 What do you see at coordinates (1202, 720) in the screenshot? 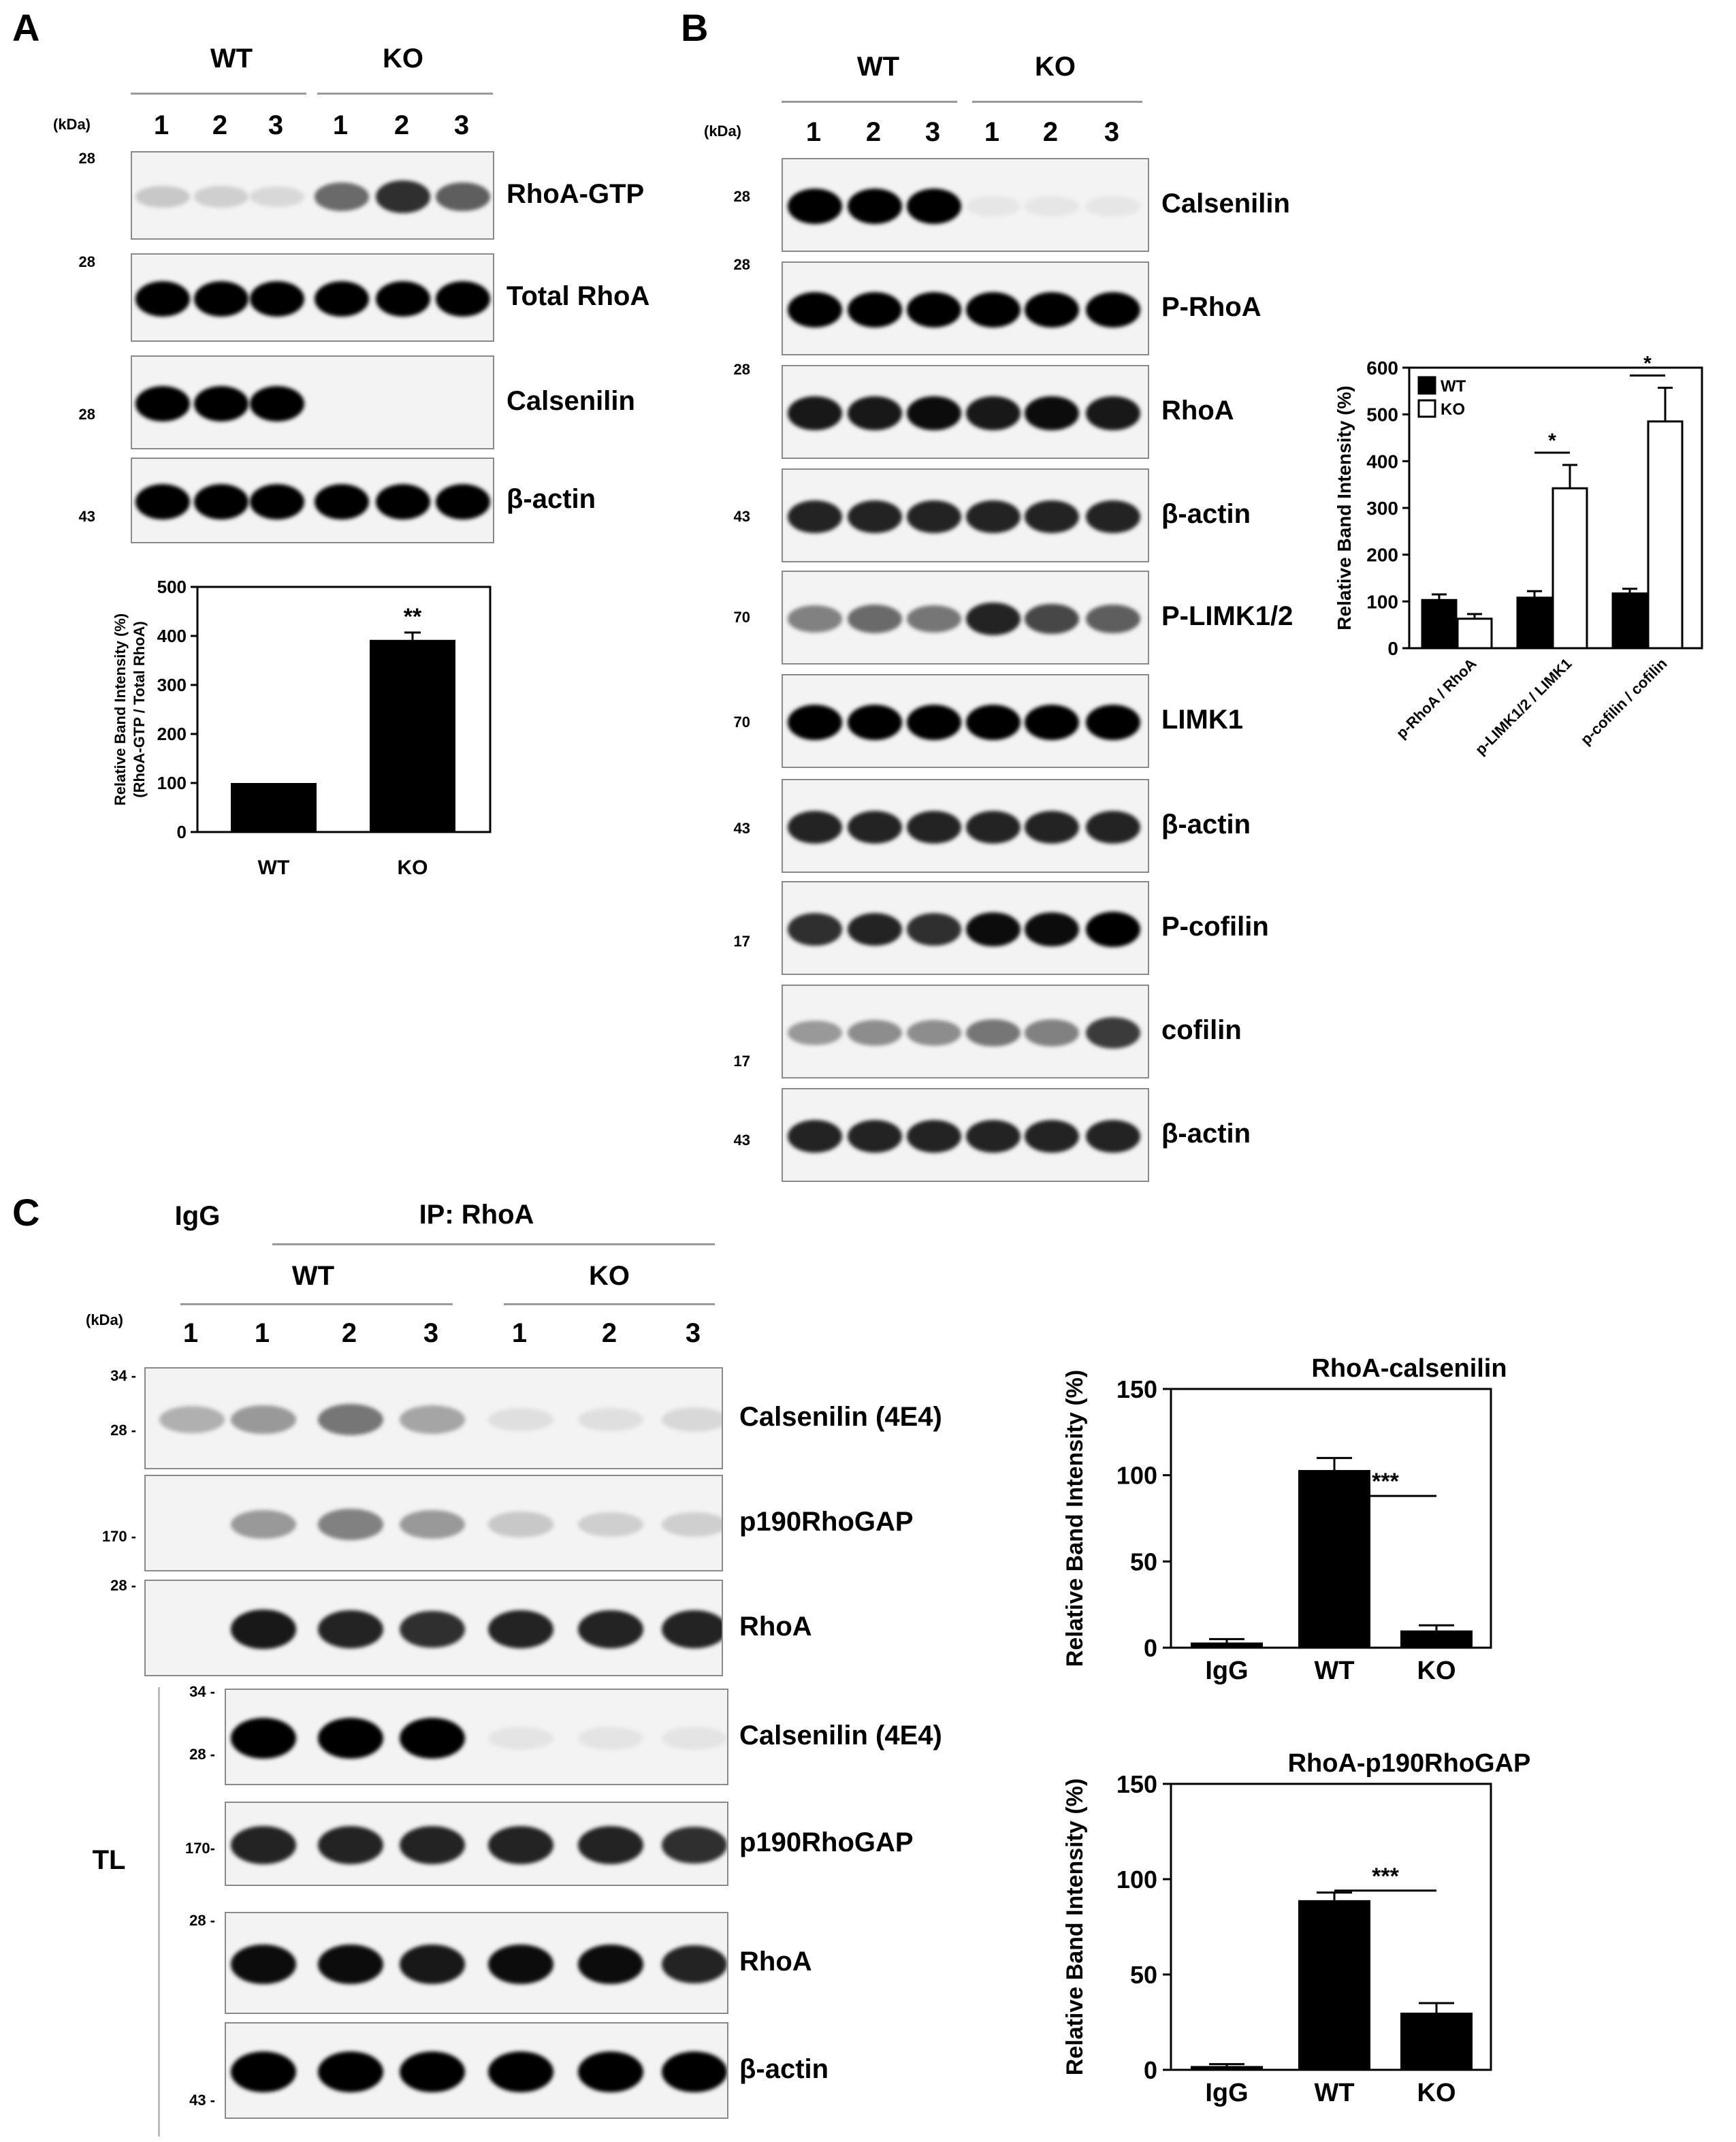
I see `blot-label: LIMK1` at bounding box center [1202, 720].